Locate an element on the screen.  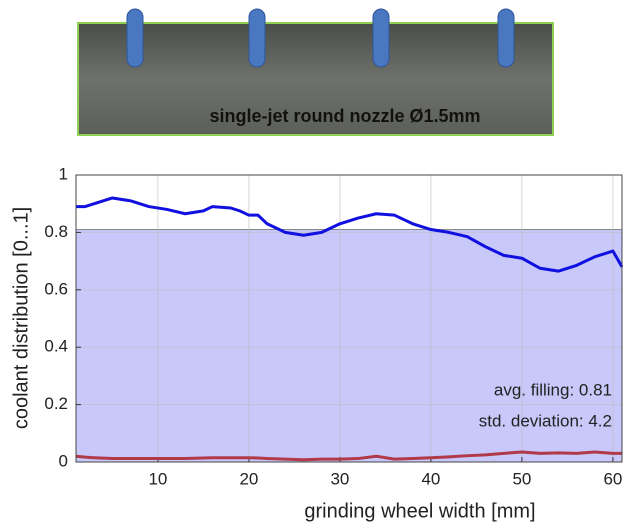
y-tick-label: 1 is located at coordinates (63, 173).